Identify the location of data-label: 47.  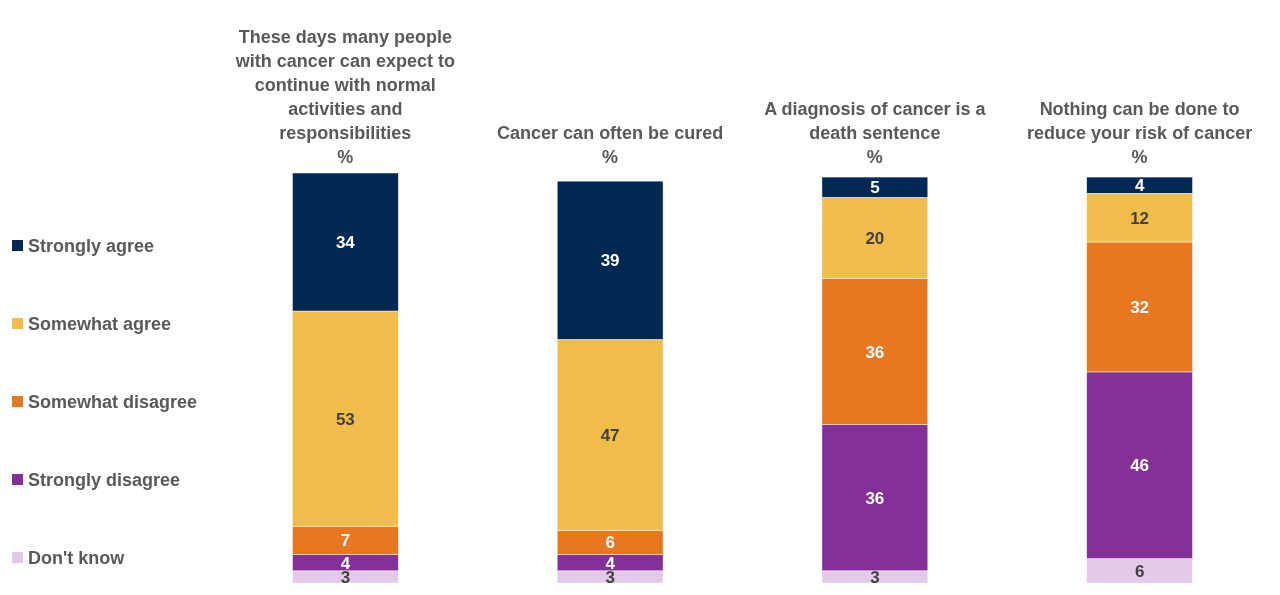
(610, 435).